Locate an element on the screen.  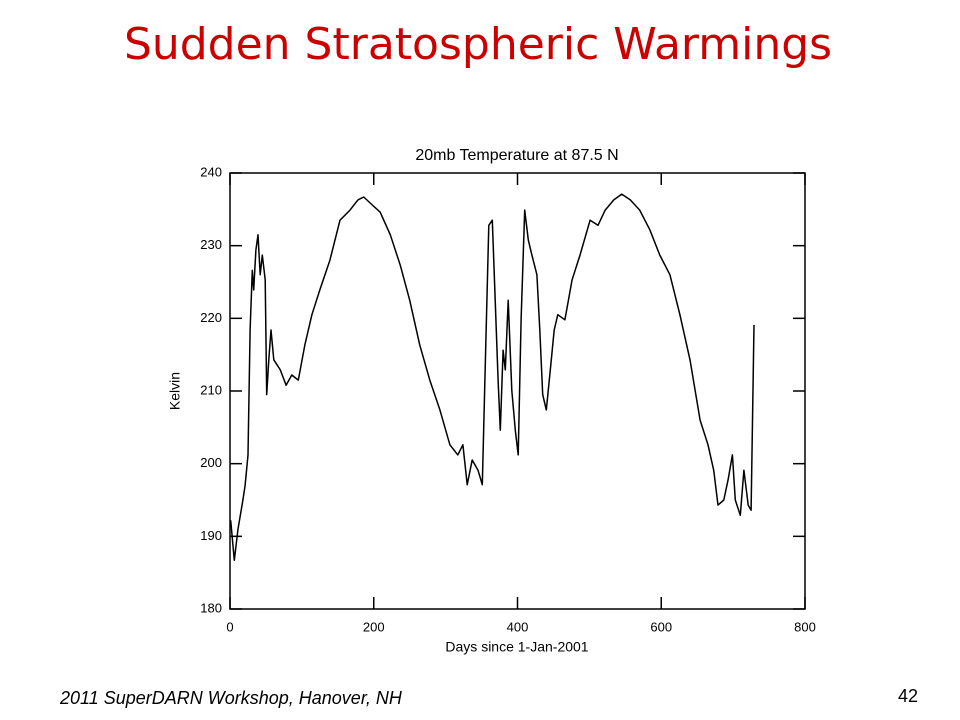
y-tick-label: 230 is located at coordinates (211, 244).